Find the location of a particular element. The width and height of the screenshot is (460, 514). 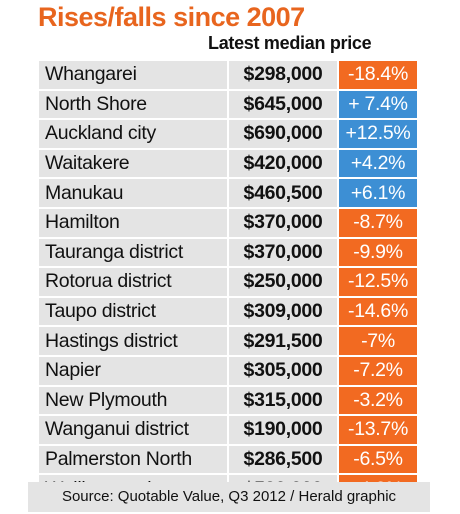

table-row: Palmerston North $286,500 -6.5% is located at coordinates (228, 459).